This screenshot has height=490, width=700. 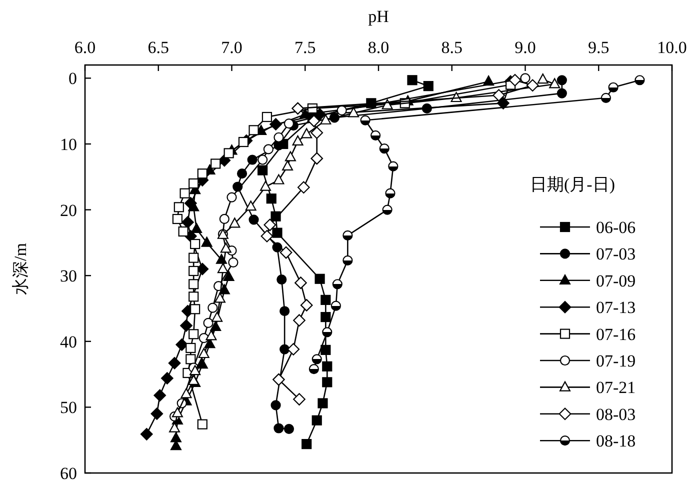 What do you see at coordinates (85, 47) in the screenshot?
I see `x-tick-label: 6.0` at bounding box center [85, 47].